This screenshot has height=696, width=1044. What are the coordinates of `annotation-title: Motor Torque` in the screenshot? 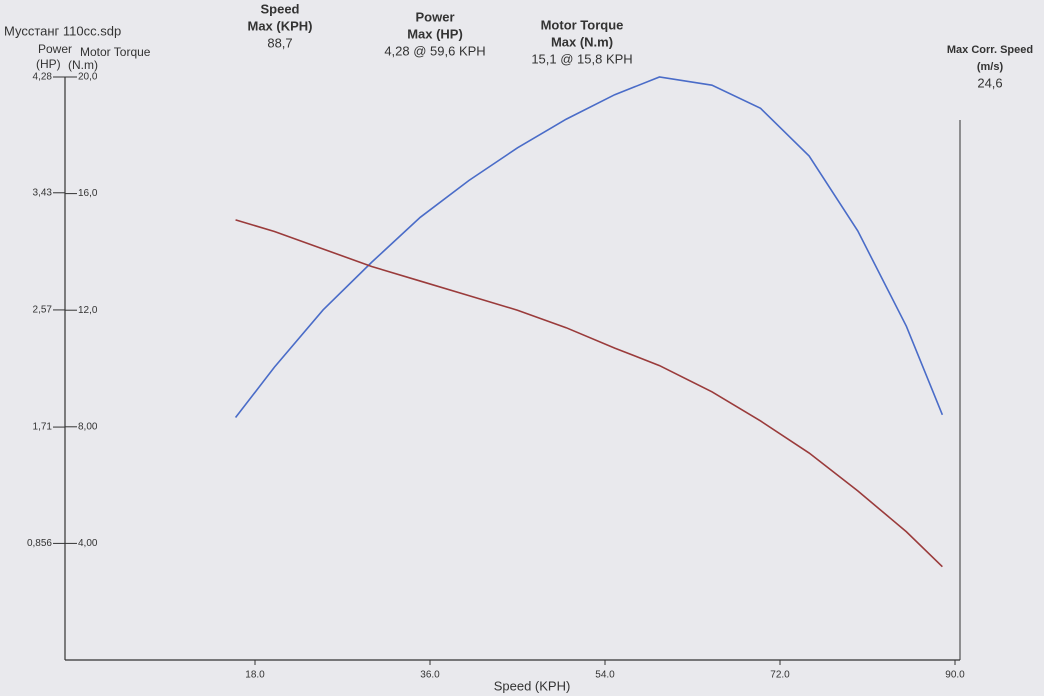 It's located at (582, 24).